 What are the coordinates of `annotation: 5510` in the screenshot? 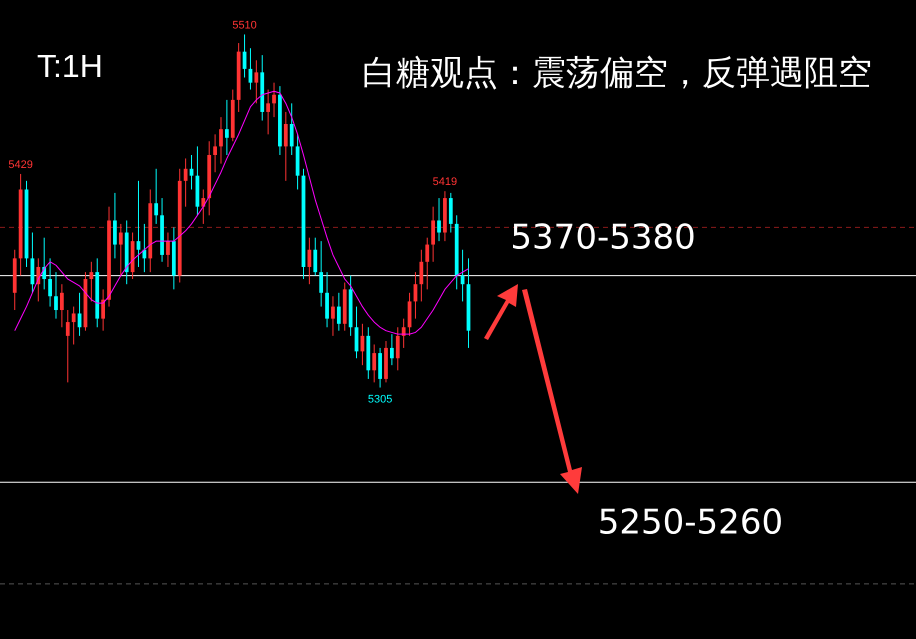 It's located at (244, 25).